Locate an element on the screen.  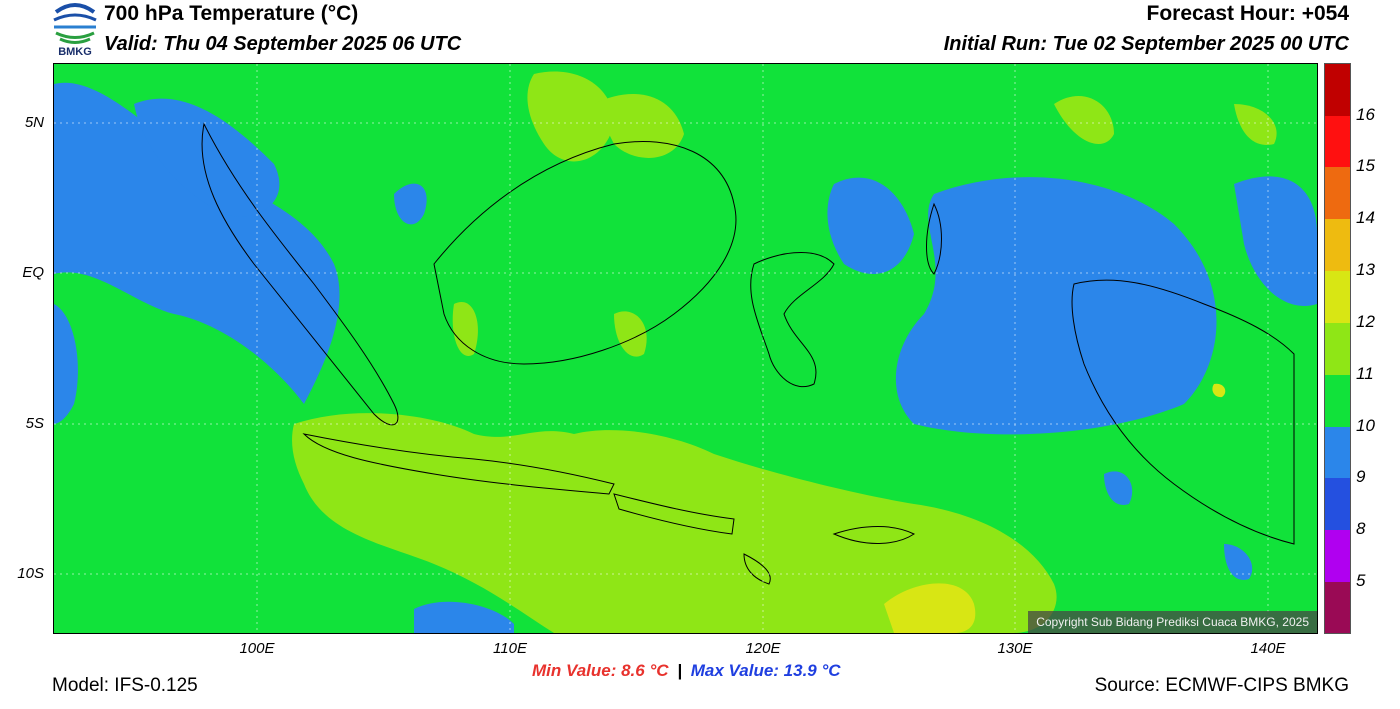
model-label: Model: IFS-0.125 is located at coordinates (125, 685).